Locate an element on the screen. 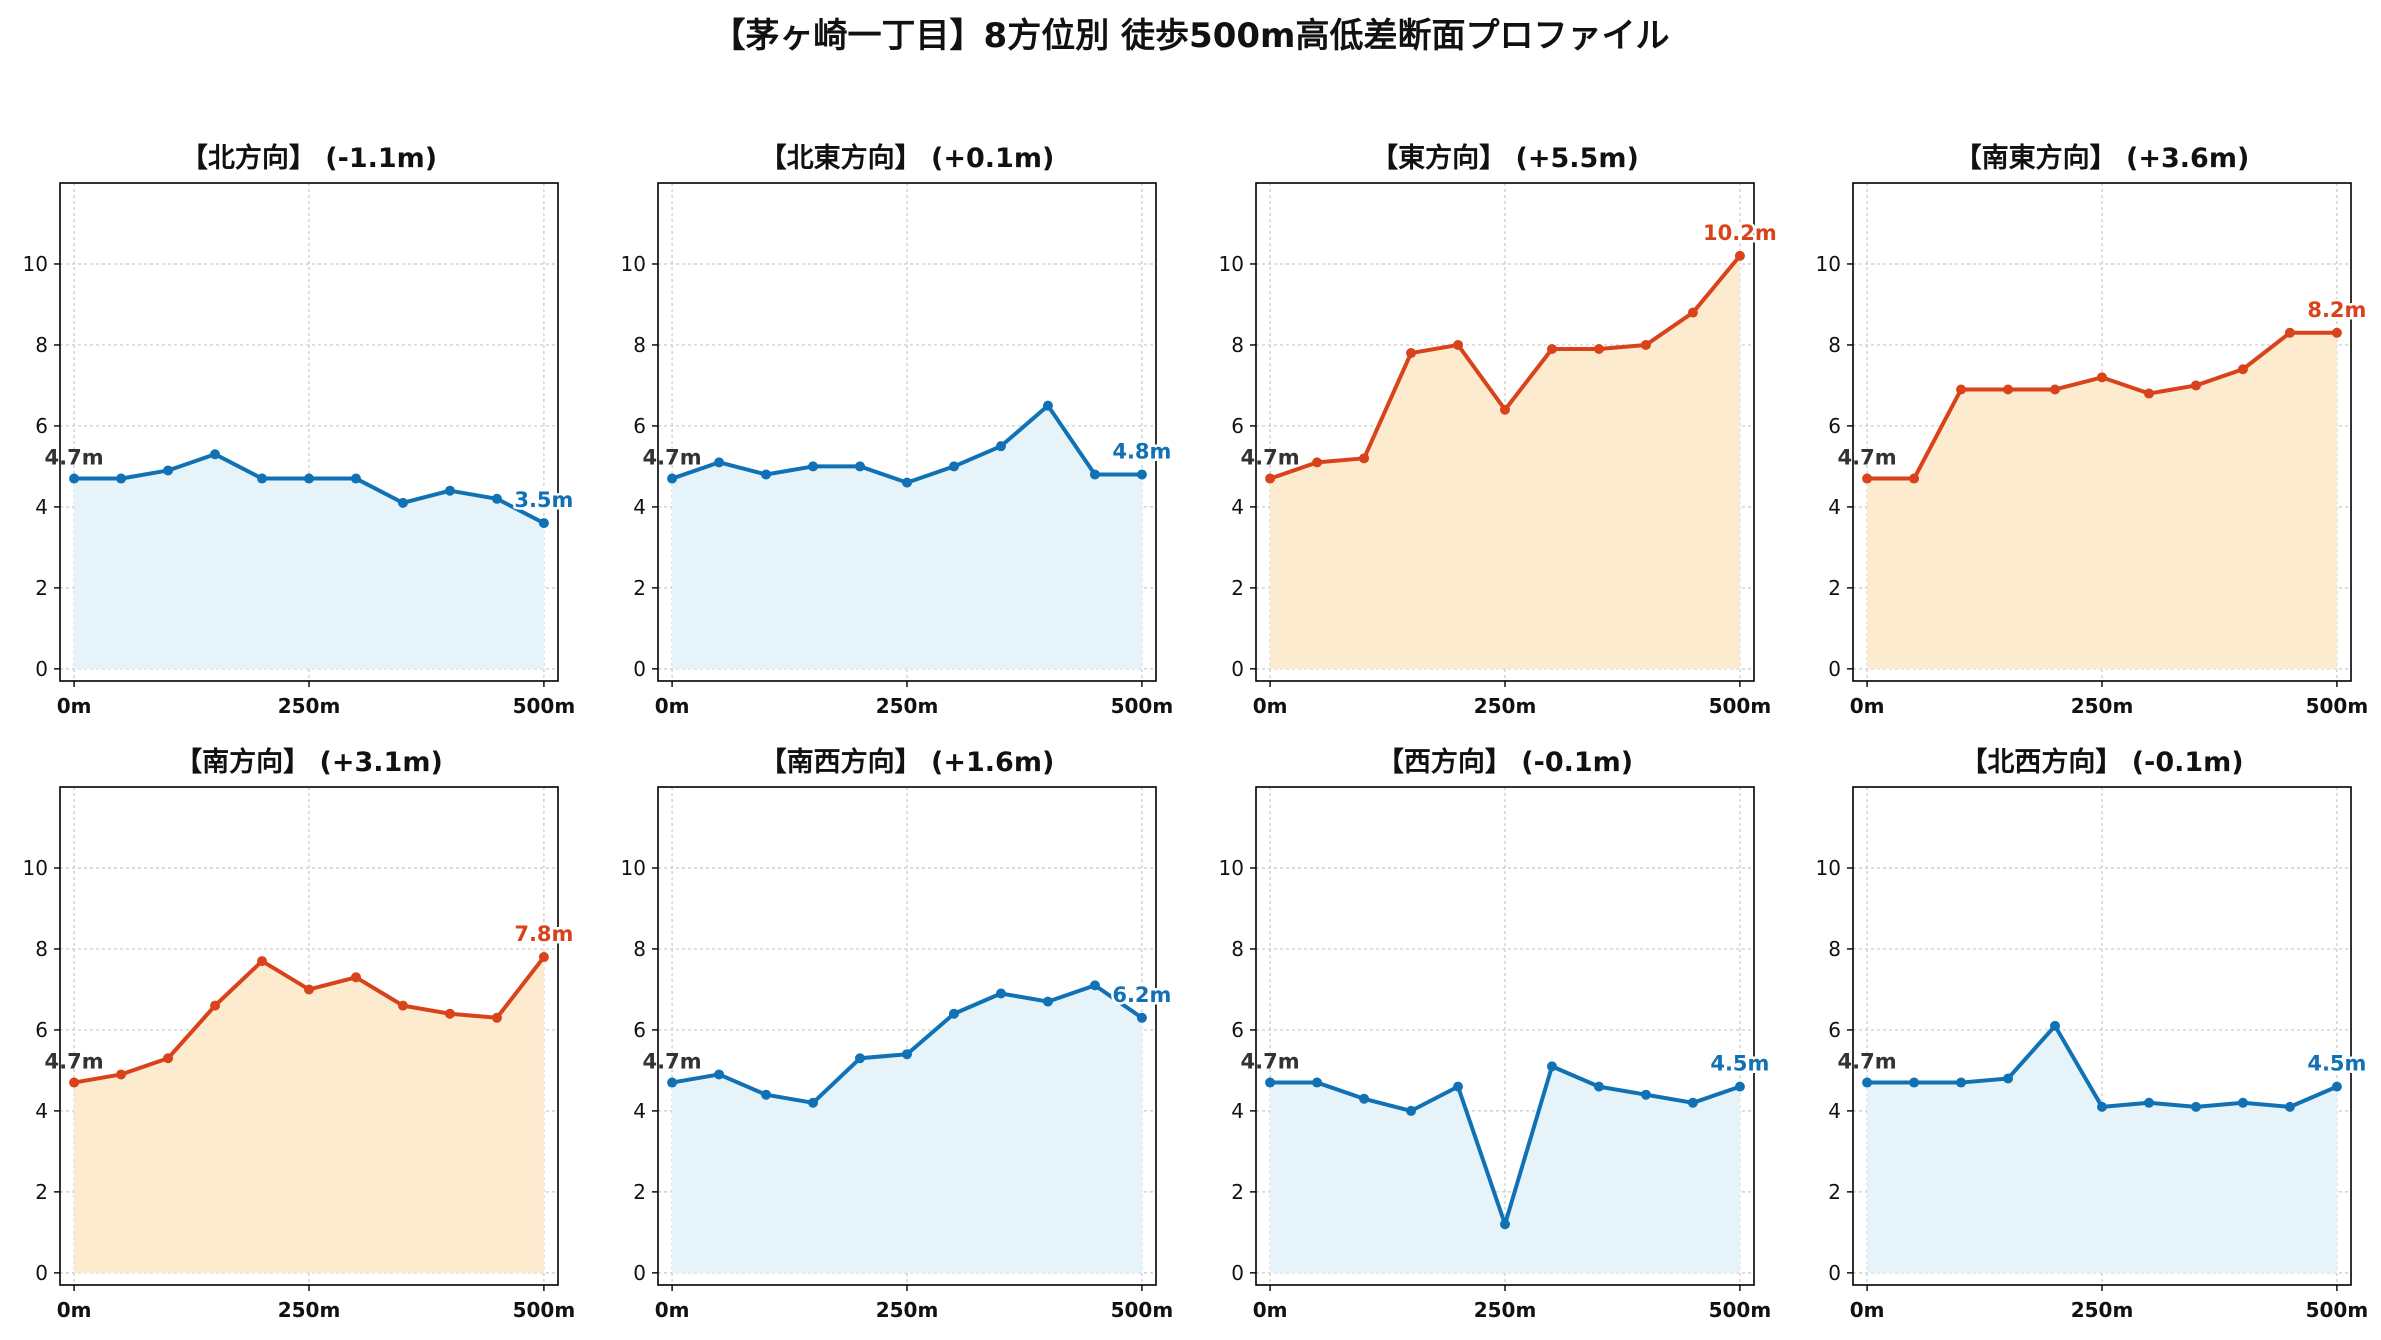  panel-2: 0 2 4 6 8 10 0m 250m 500m 【東方向】 (+5.5m) 4.7m 10.2m is located at coordinates (1499, 430).